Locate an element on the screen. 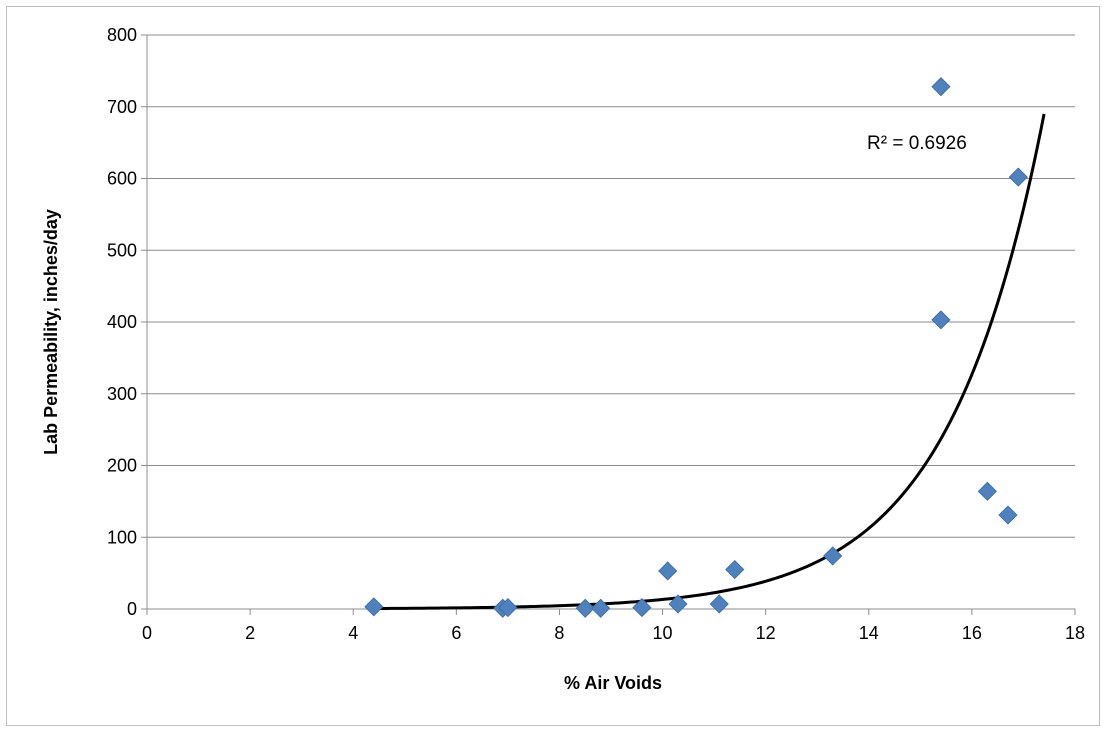  y-axis-title: Lab Permeability, inches/day is located at coordinates (51, 332).